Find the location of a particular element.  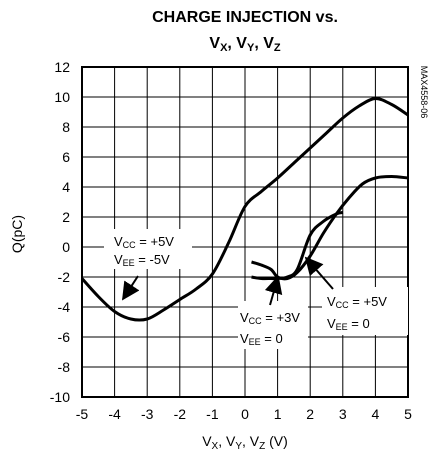

x-tick-label: -5 is located at coordinates (82, 414).